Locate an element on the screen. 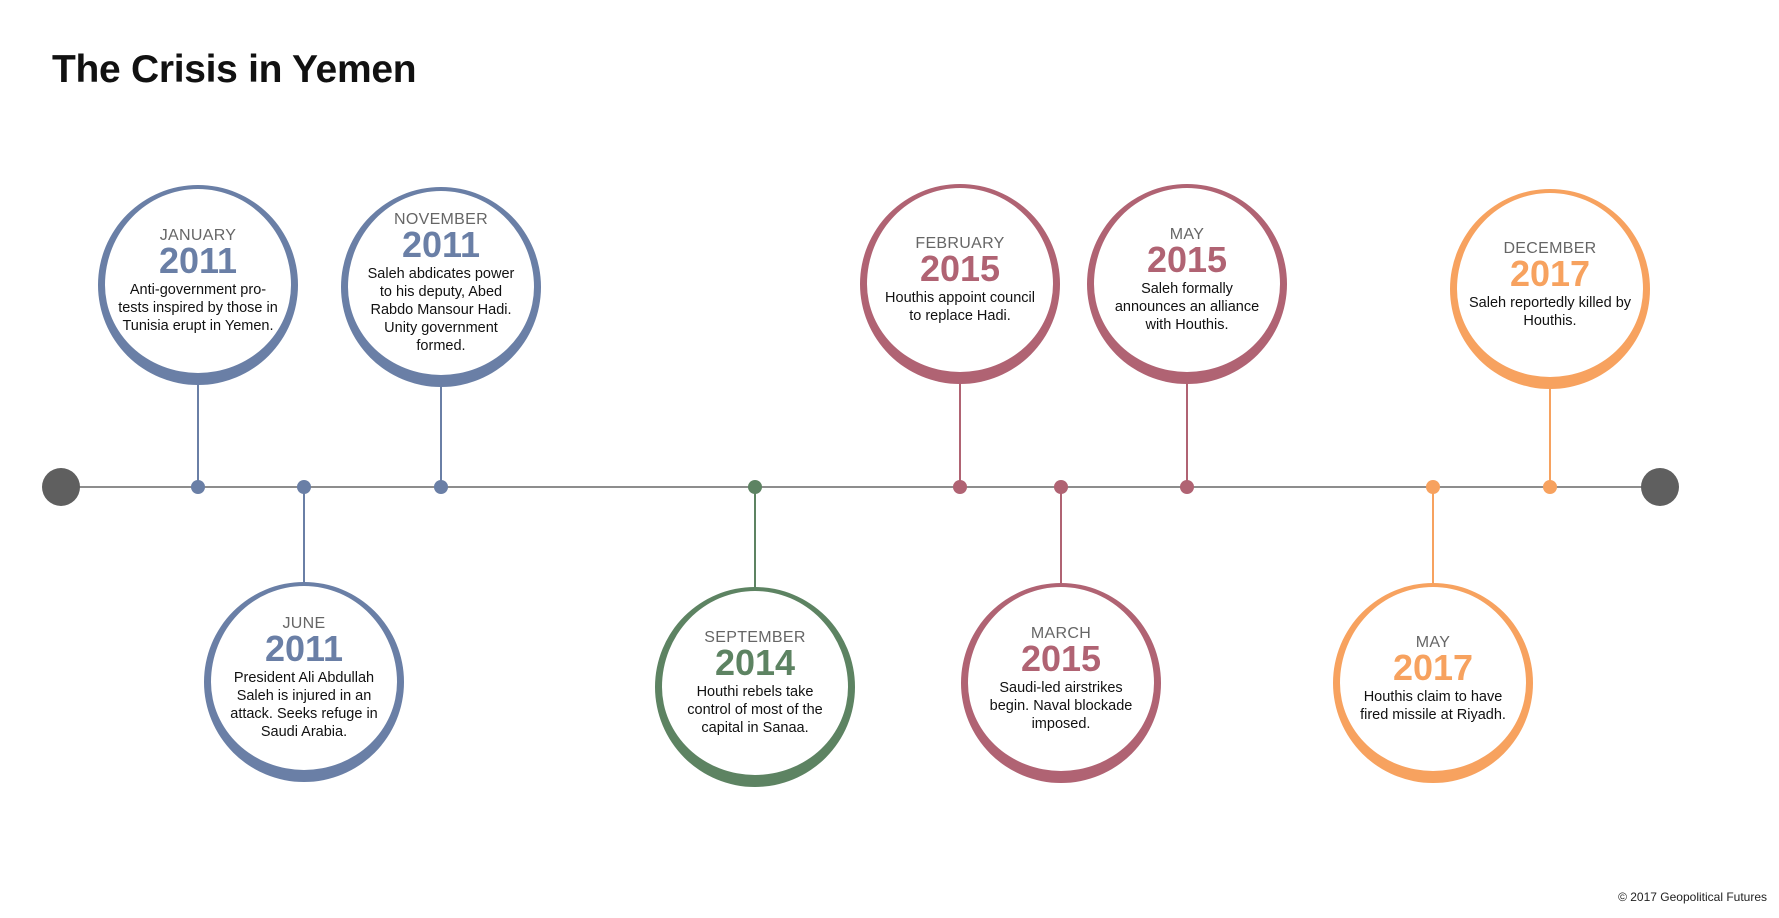  event-year: 2014 is located at coordinates (755, 662).